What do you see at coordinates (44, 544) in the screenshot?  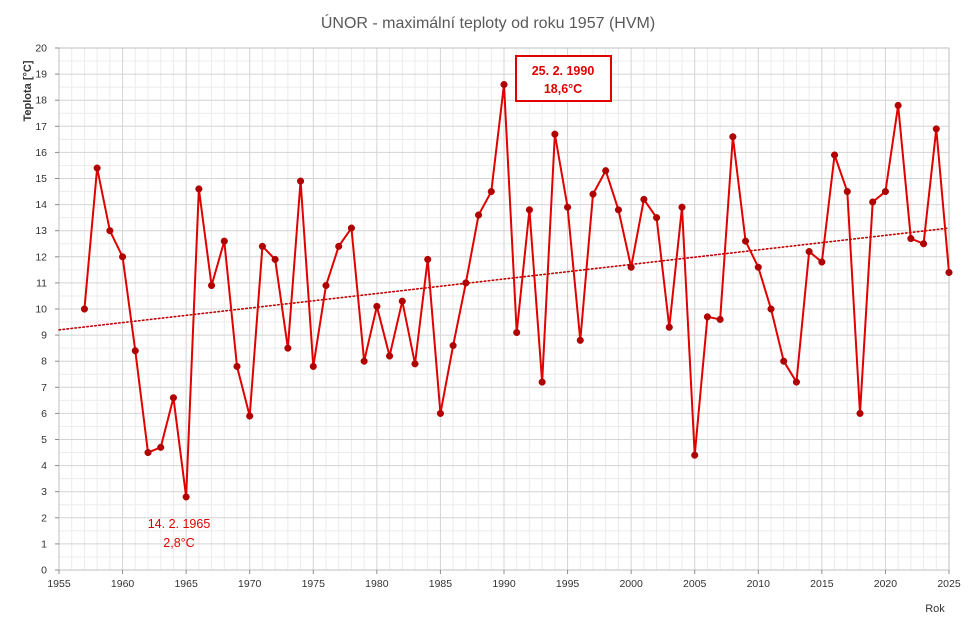 I see `y-tick-label: 1` at bounding box center [44, 544].